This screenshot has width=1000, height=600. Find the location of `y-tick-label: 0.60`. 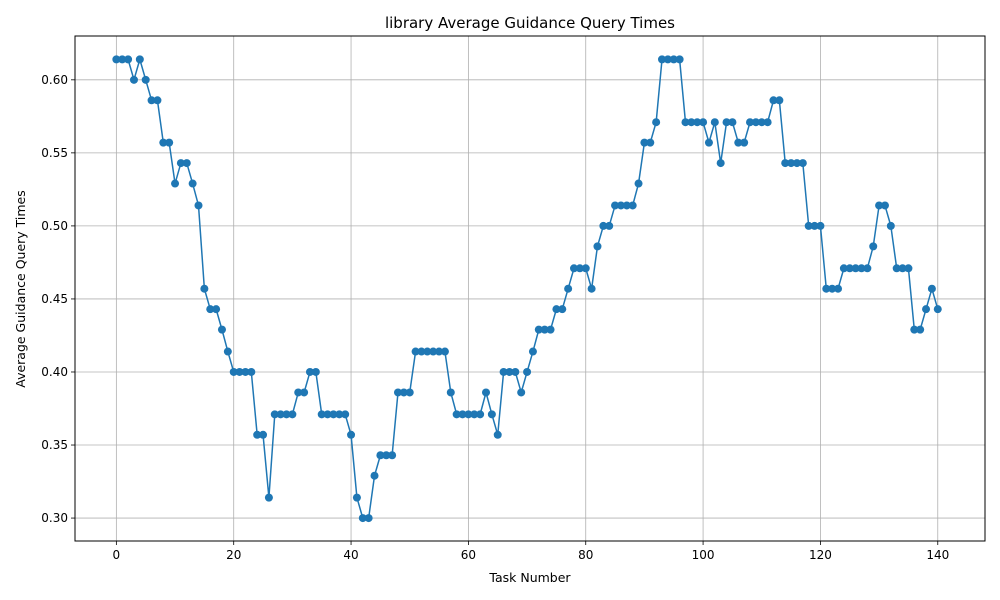

y-tick-label: 0.60 is located at coordinates (54, 80).